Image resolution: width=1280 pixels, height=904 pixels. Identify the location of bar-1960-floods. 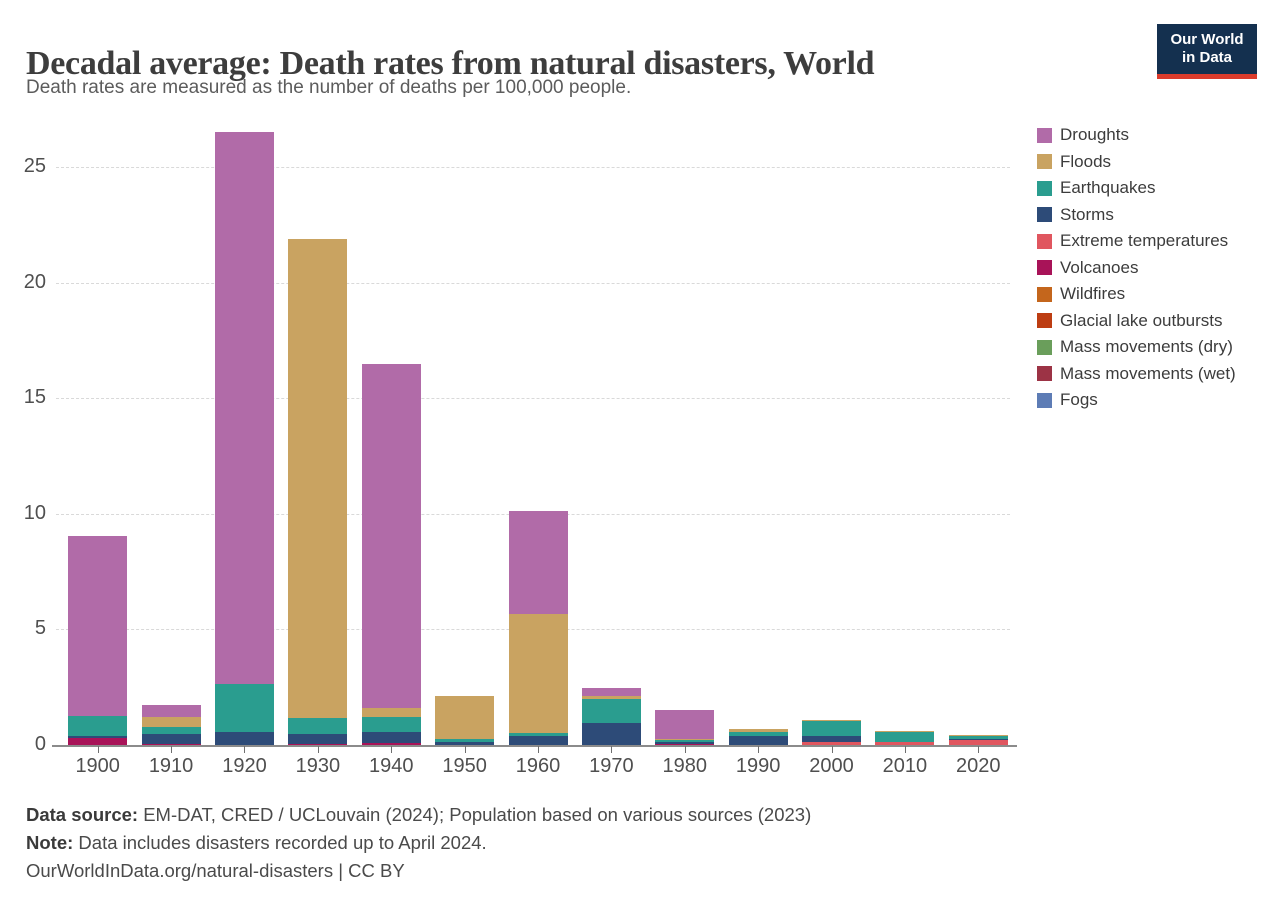
(538, 673).